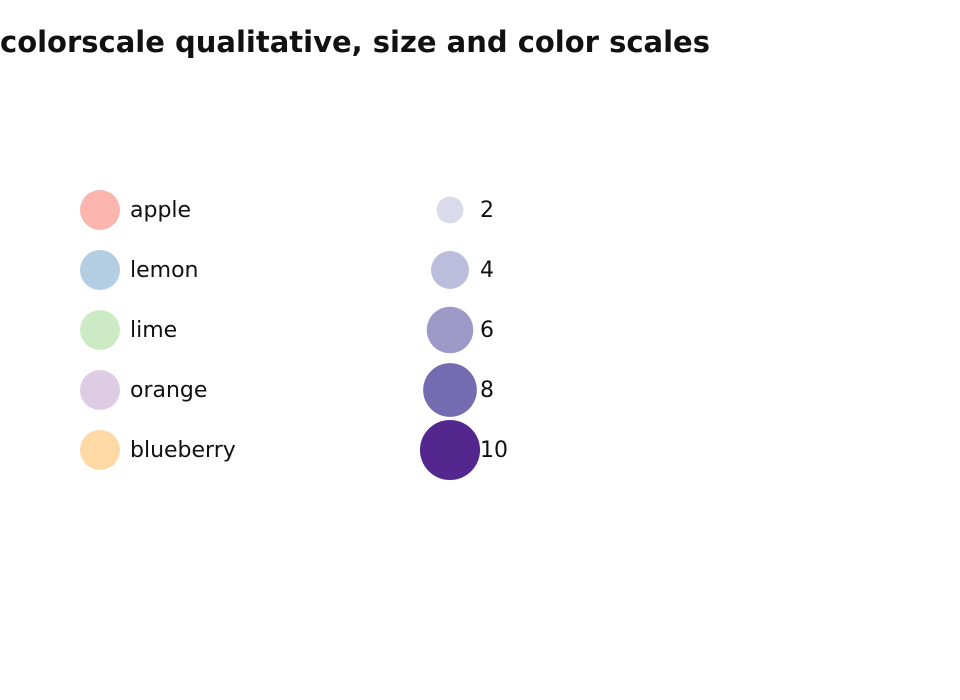 This screenshot has height=700, width=960. Describe the element at coordinates (160, 210) in the screenshot. I see `legend-label: apple` at that location.